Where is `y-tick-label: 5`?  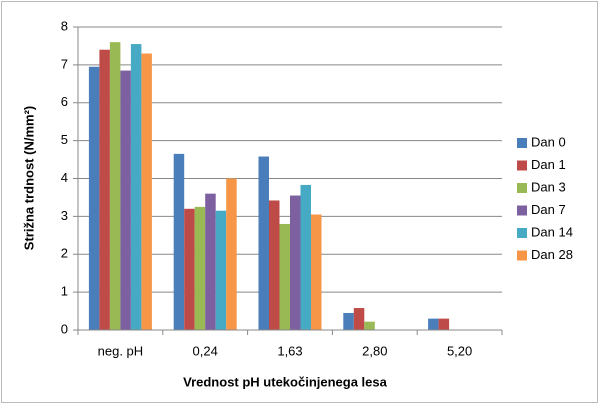
y-tick-label: 5 is located at coordinates (64, 139).